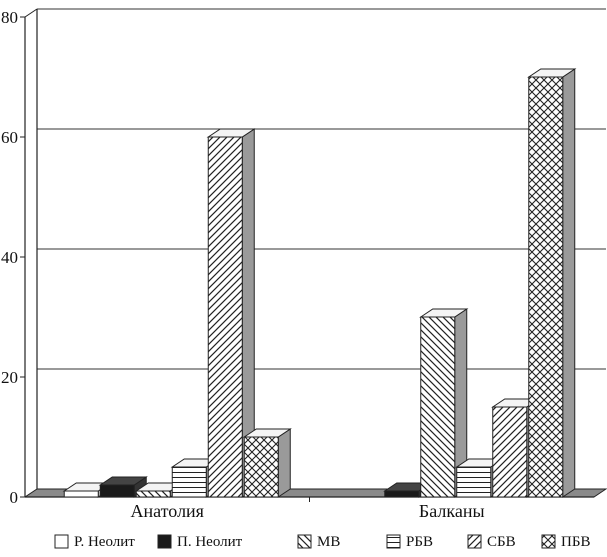 The image size is (607, 557). I want to click on y-tick-label: 80, so click(9, 17).